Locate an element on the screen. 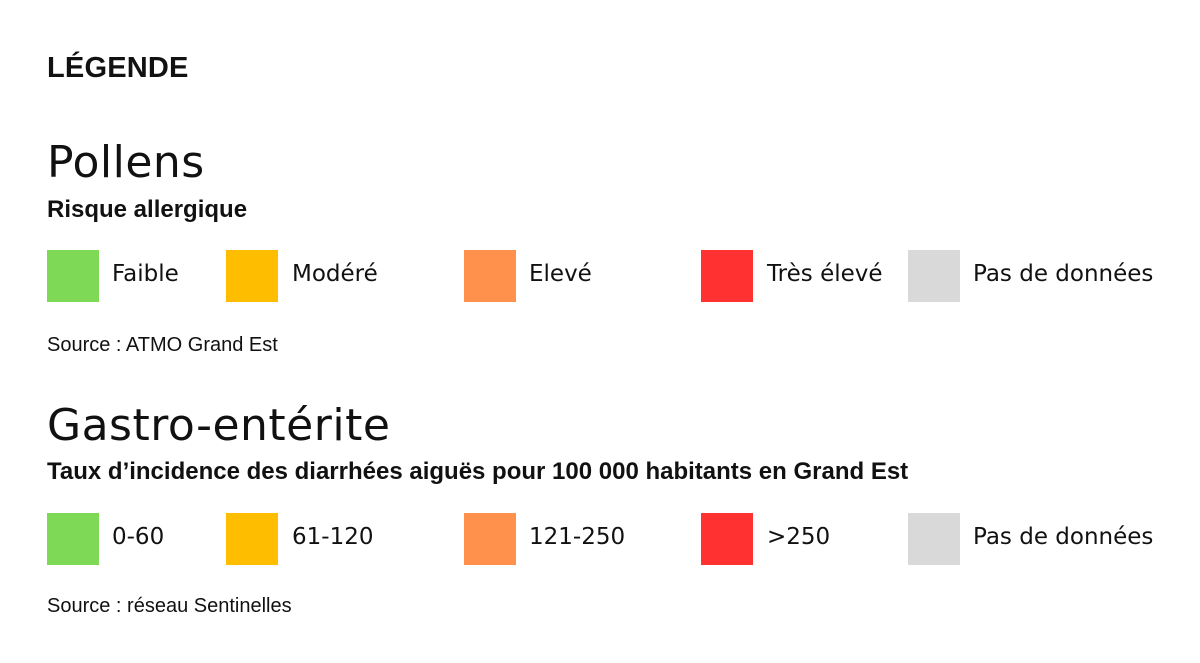 This screenshot has width=1200, height=663. legend-title: LÉGENDE is located at coordinates (118, 68).